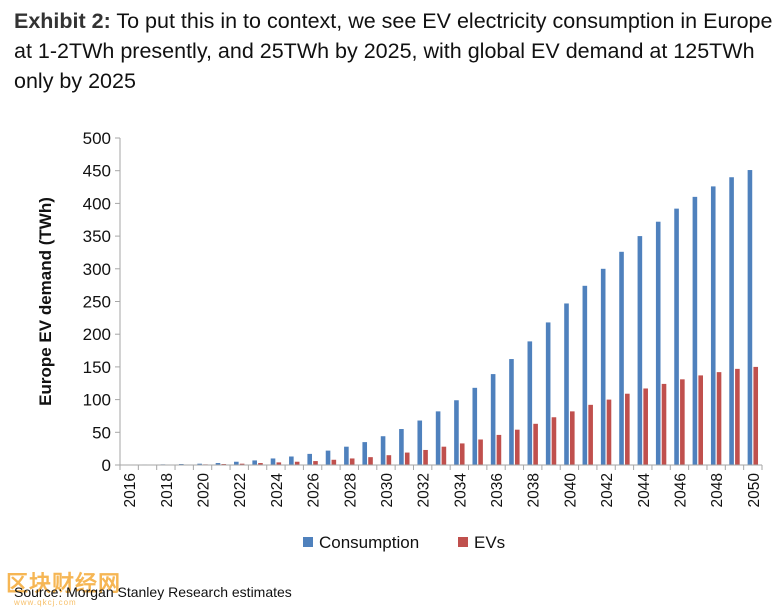 This screenshot has width=784, height=609. Describe the element at coordinates (566, 384) in the screenshot. I see `bar-consumption-2040` at that location.